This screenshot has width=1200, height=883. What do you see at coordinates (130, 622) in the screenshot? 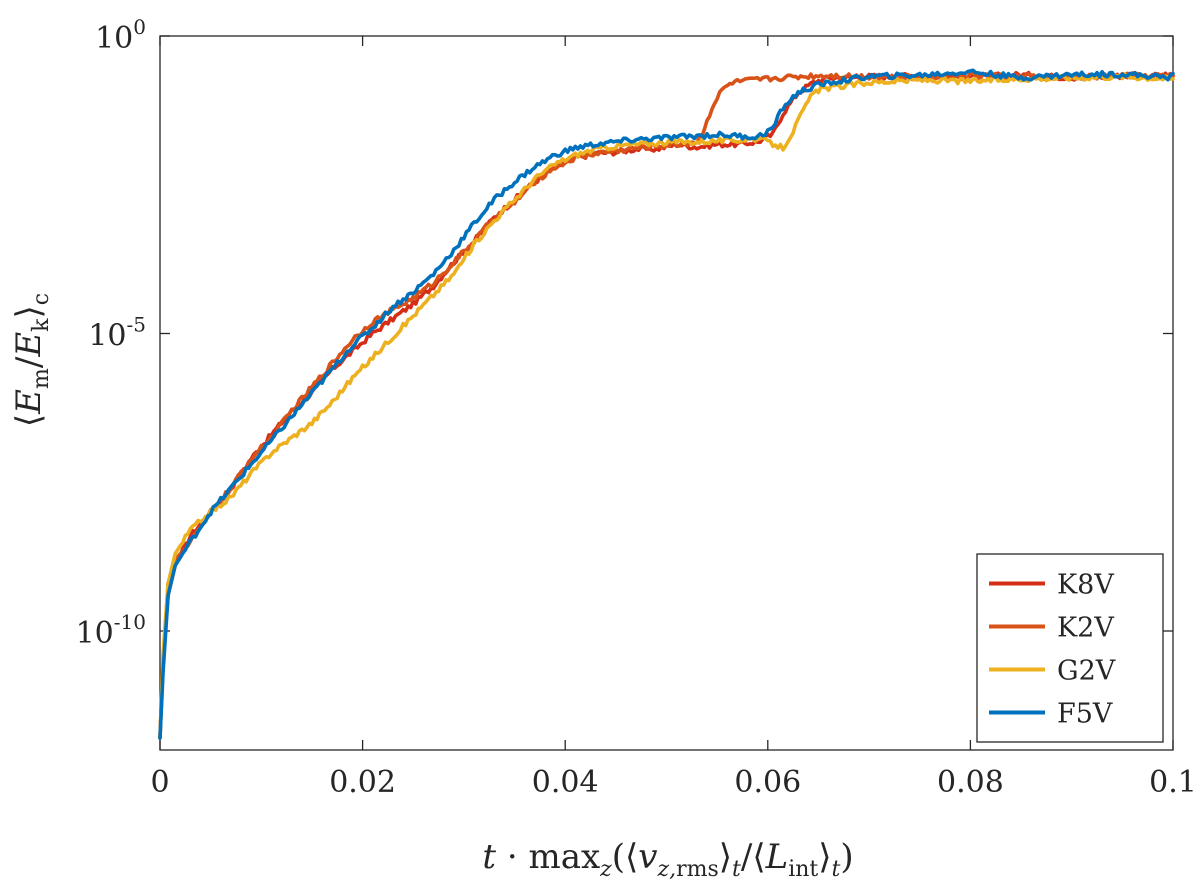
I see `y-tick-power: -10` at bounding box center [130, 622].